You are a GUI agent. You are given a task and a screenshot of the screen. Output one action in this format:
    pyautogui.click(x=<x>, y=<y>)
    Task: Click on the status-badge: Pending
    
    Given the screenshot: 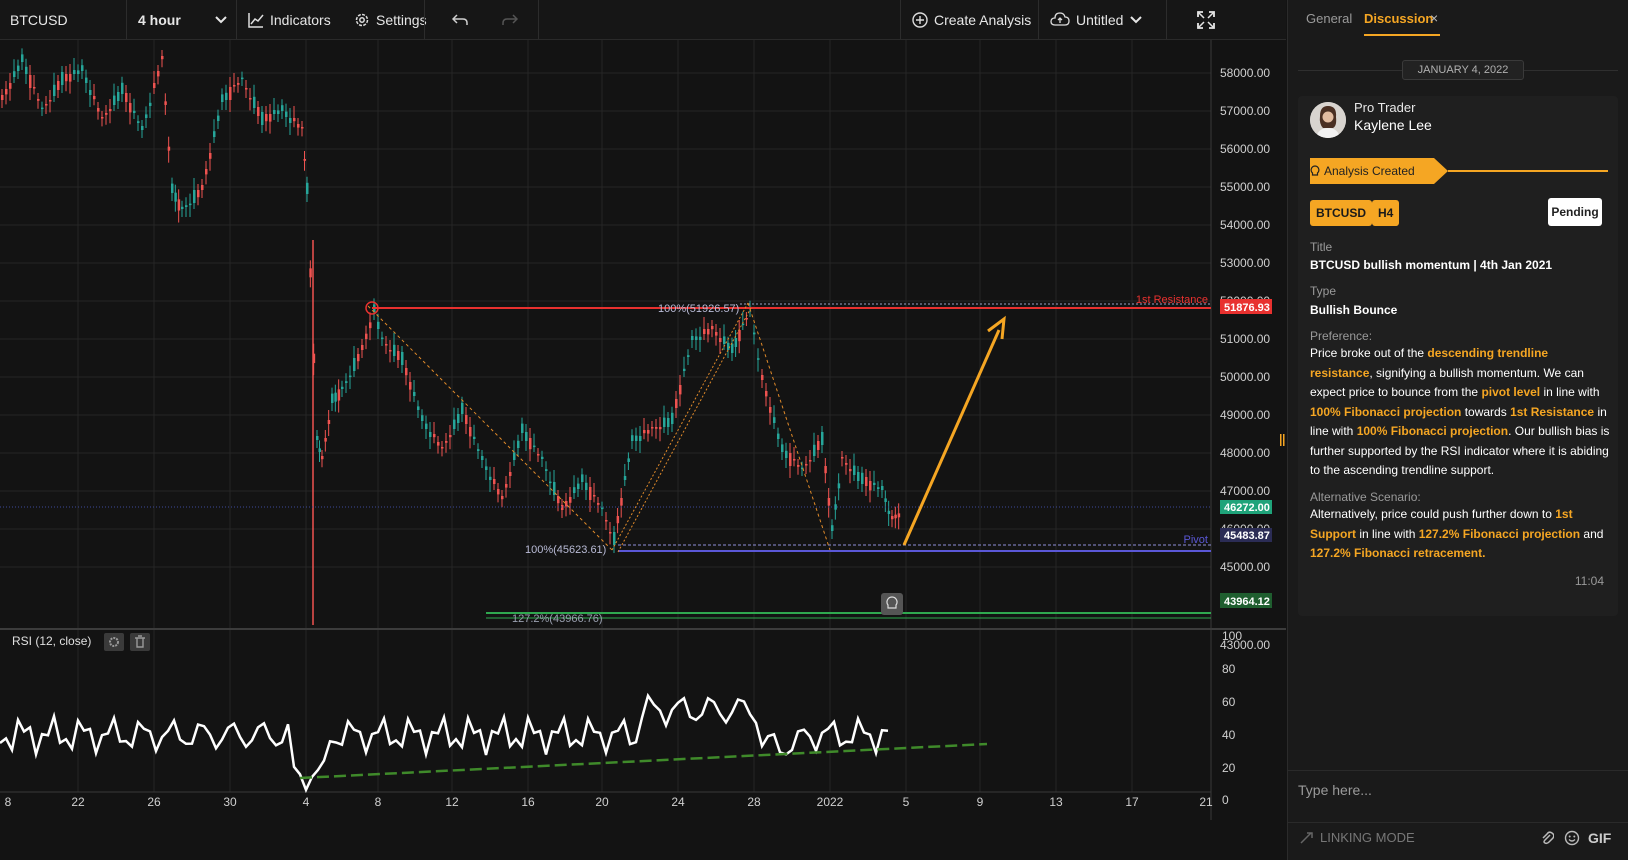 What is the action you would take?
    pyautogui.click(x=1575, y=212)
    